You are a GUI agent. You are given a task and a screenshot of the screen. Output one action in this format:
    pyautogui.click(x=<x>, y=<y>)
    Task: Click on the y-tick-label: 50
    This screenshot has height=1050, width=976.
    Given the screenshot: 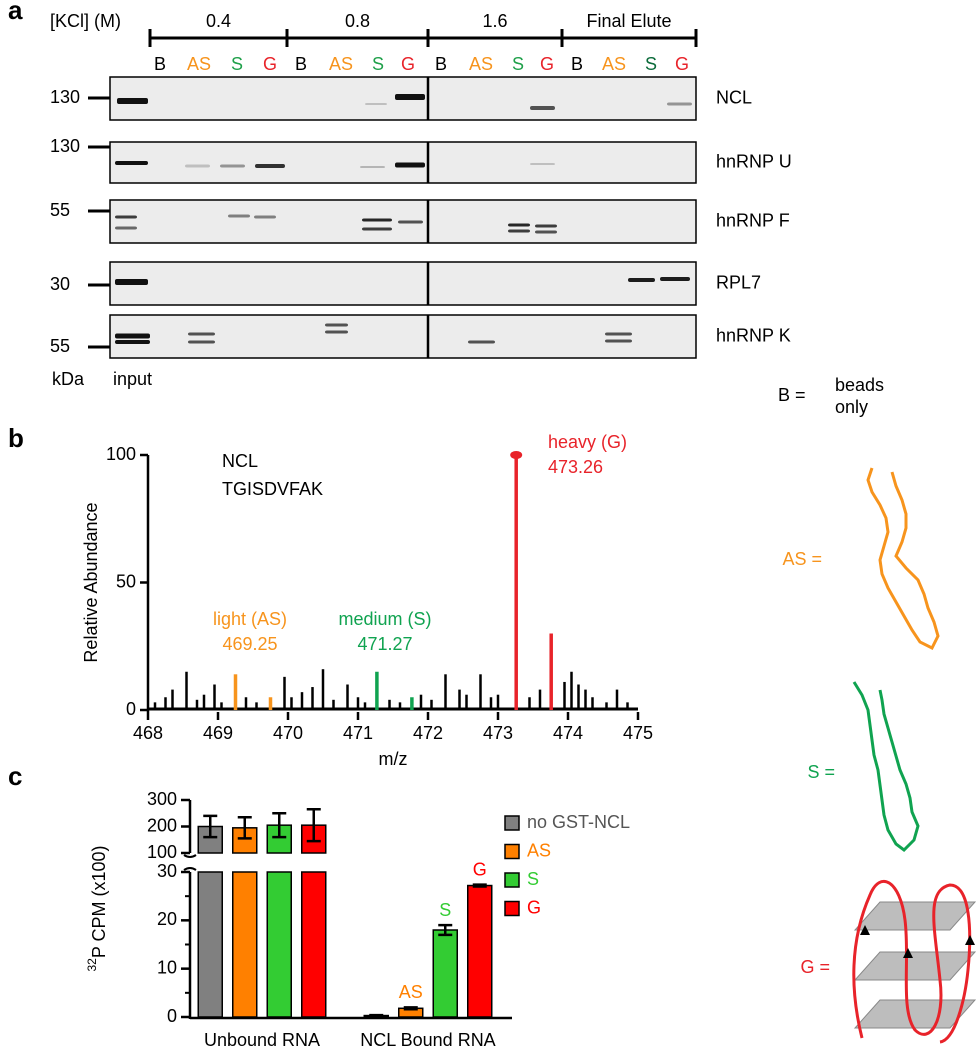 What is the action you would take?
    pyautogui.click(x=126, y=581)
    